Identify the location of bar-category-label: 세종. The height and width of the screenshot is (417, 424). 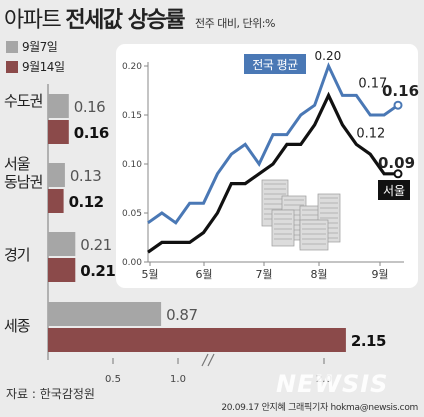
(17, 326).